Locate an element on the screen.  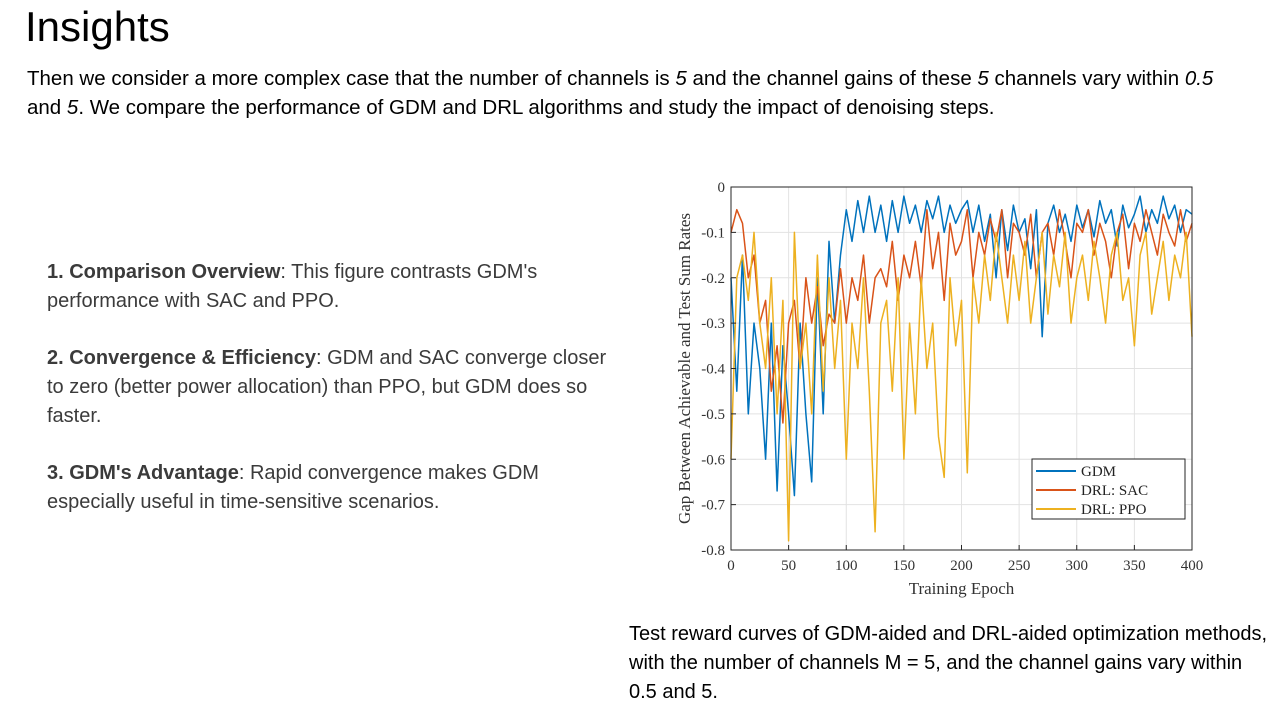
key-point-heading: 1. Comparison Overview is located at coordinates (164, 272).